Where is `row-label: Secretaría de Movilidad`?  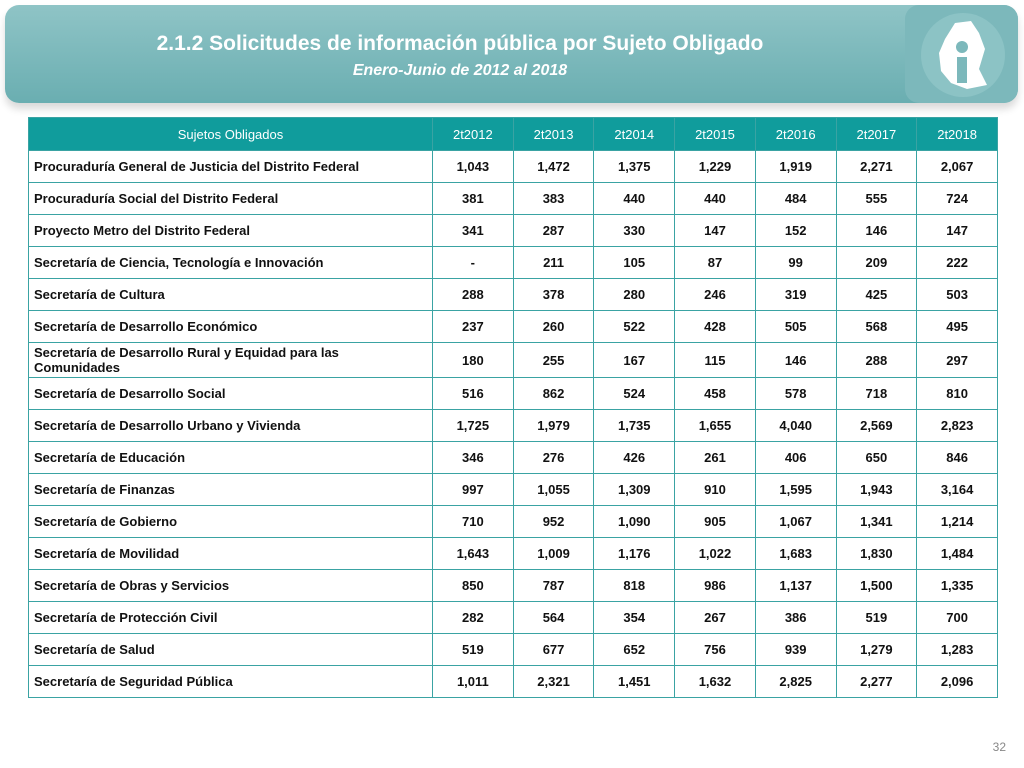
row-label: Secretaría de Movilidad is located at coordinates (230, 553).